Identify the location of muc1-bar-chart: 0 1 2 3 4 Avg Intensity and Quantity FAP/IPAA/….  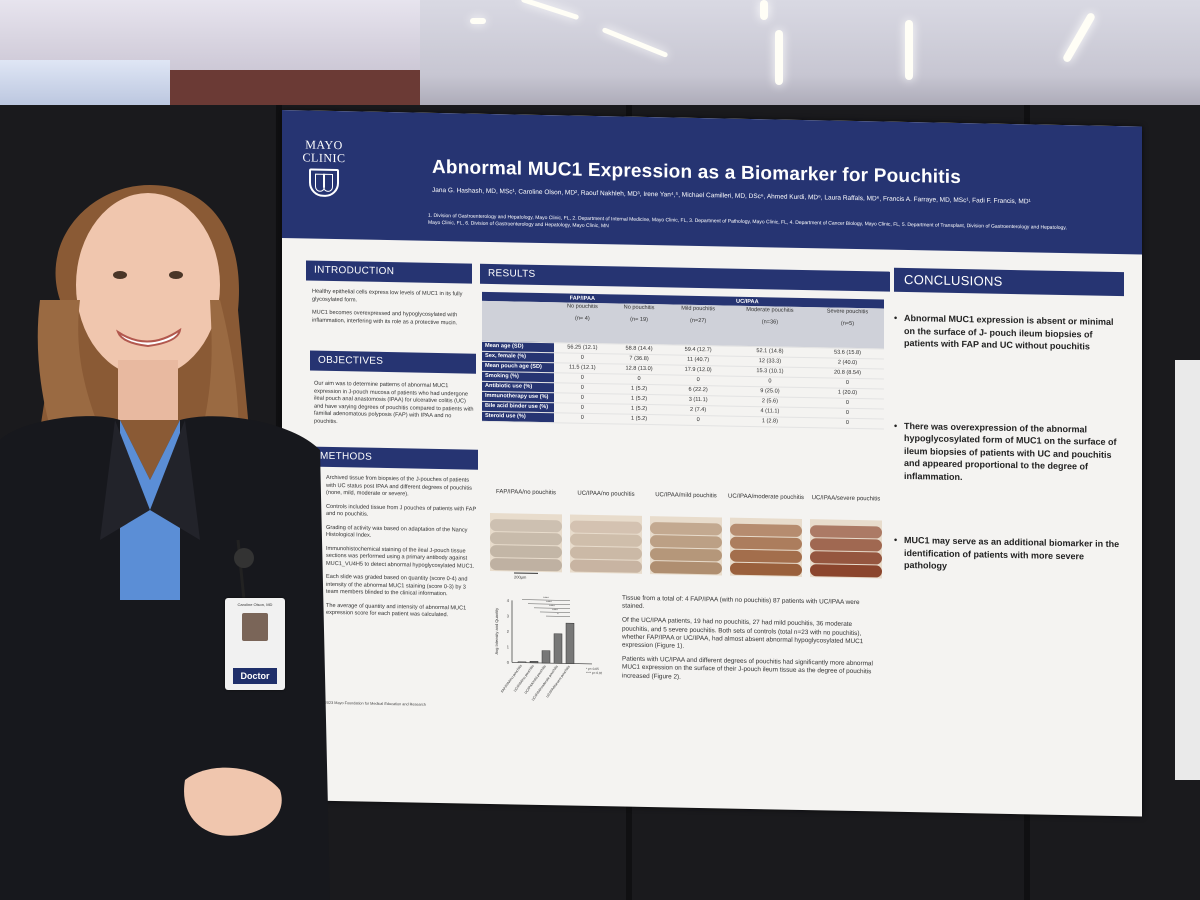
(548, 649).